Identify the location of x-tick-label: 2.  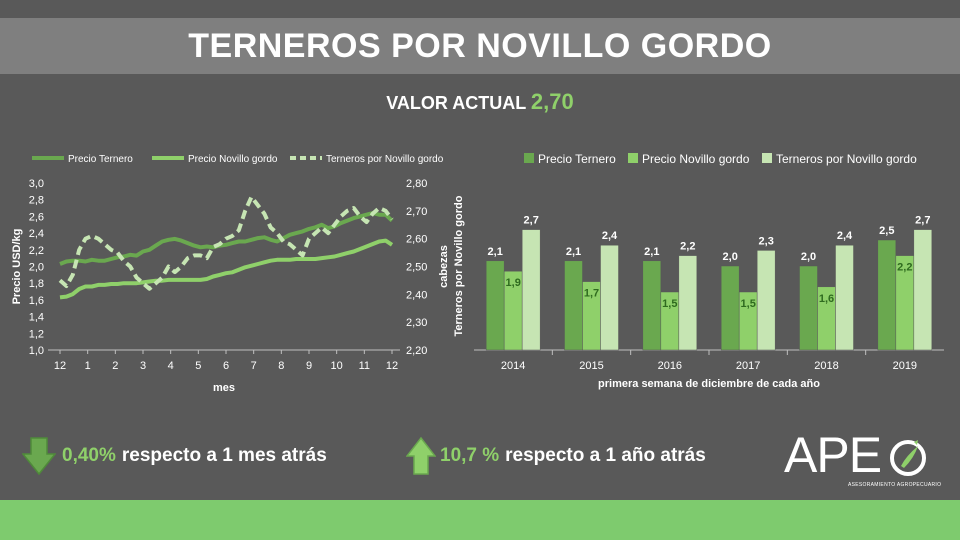
(115, 366).